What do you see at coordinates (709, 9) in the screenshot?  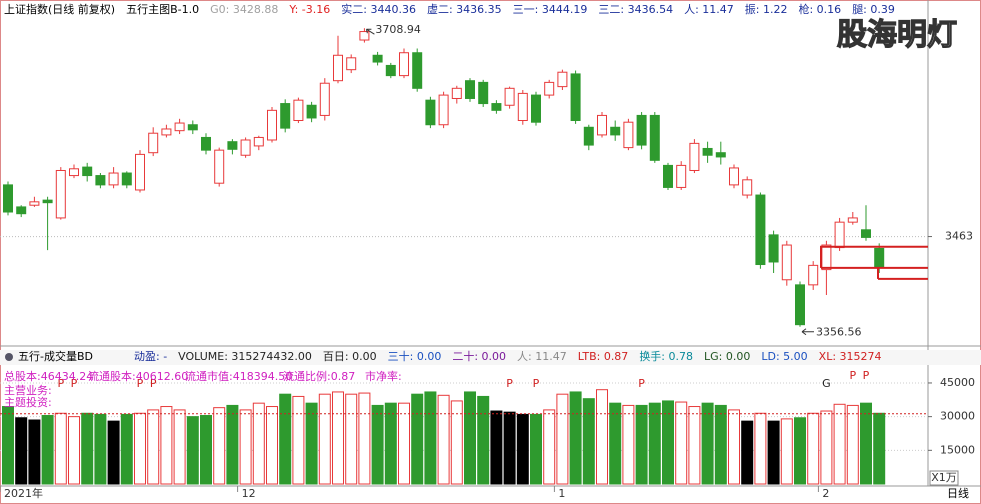 I see `stat: 人: 11.47` at bounding box center [709, 9].